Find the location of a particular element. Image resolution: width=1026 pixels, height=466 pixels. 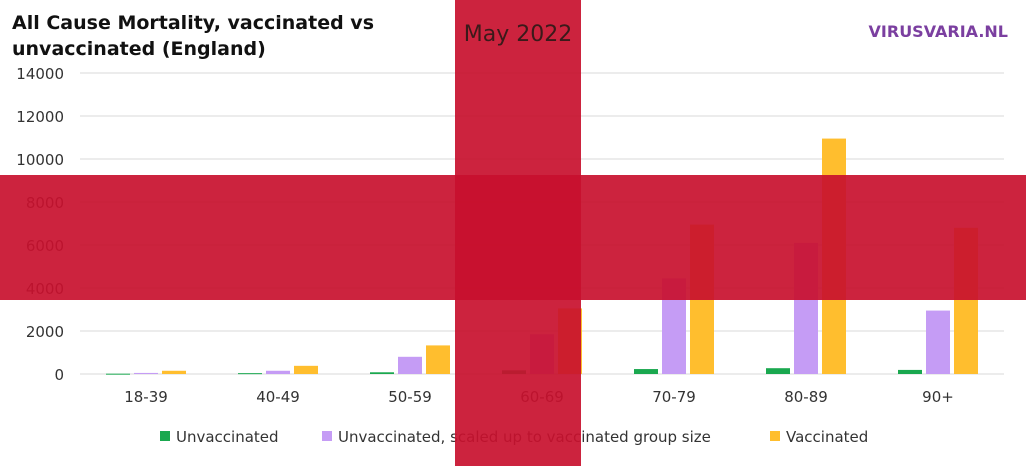

x-tick-label: 18-39 is located at coordinates (146, 397).